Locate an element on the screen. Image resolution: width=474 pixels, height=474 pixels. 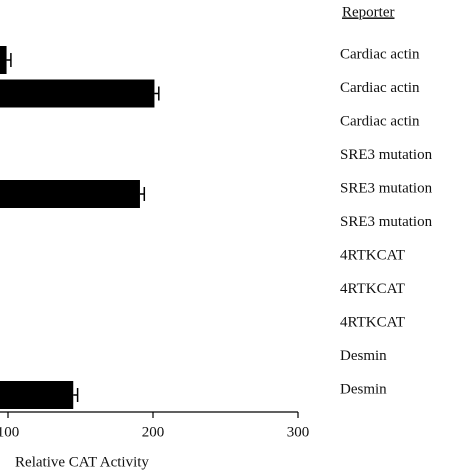
legend-title: Reporter is located at coordinates (368, 12).